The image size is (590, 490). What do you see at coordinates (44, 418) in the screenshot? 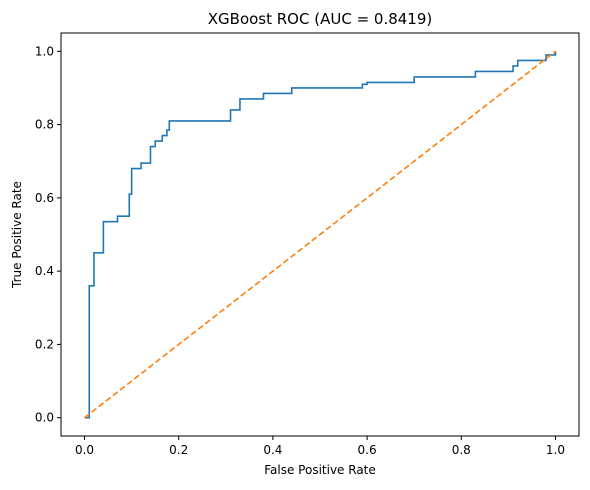
I see `y-tick-label: 0.0` at bounding box center [44, 418].